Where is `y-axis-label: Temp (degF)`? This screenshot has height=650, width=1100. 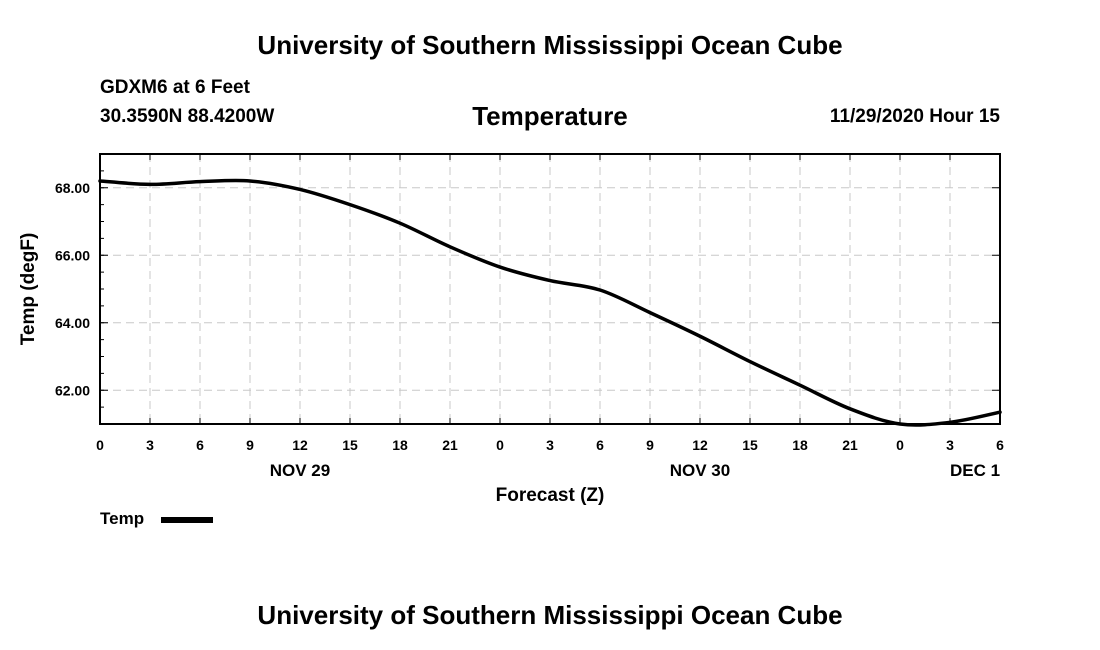
y-axis-label: Temp (degF) is located at coordinates (28, 289).